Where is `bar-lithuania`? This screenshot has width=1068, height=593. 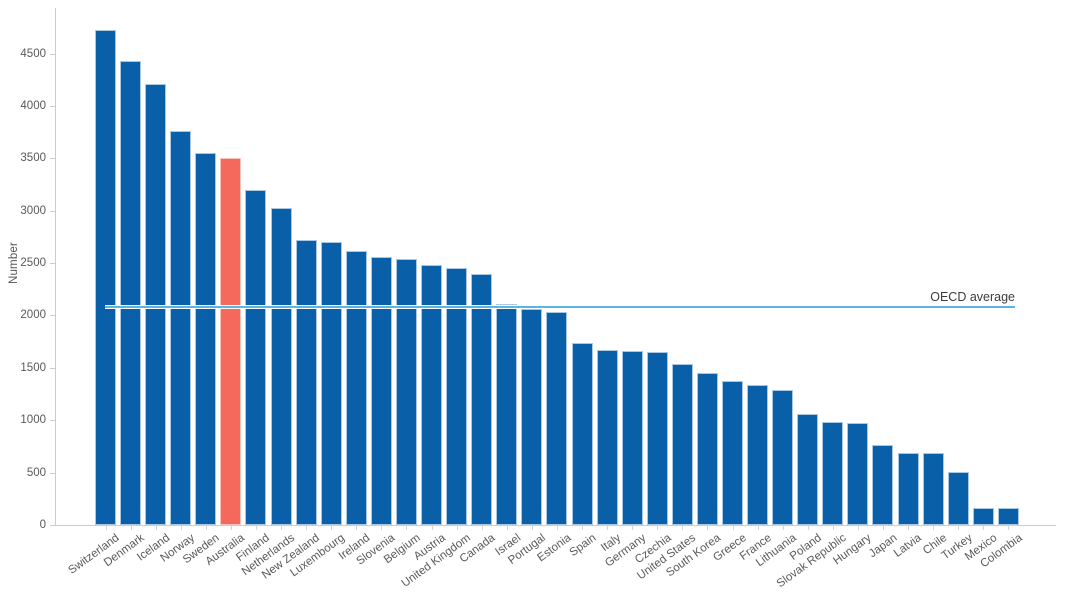 bar-lithuania is located at coordinates (783, 457).